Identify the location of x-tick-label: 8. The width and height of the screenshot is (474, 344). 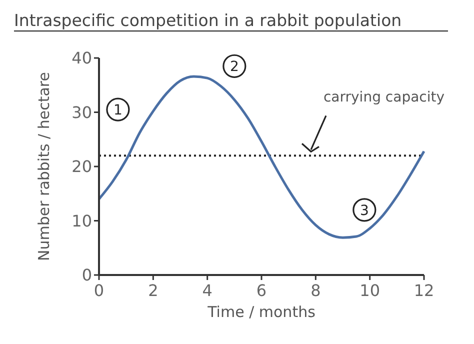
(315, 290).